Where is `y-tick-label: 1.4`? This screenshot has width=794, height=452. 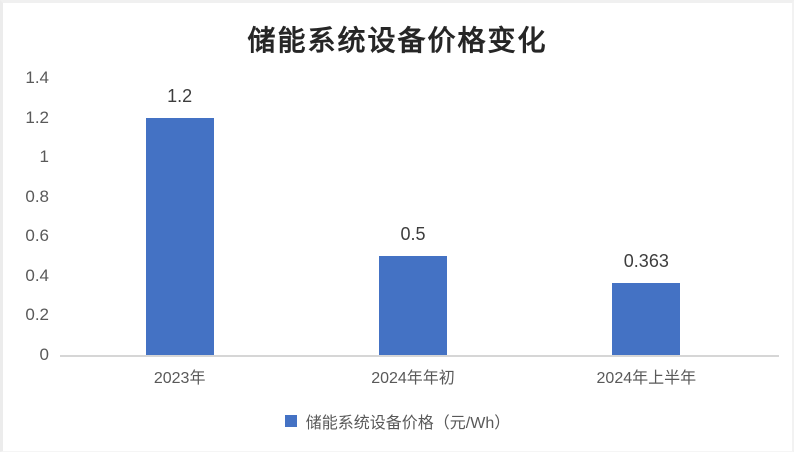 y-tick-label: 1.4 is located at coordinates (37, 77).